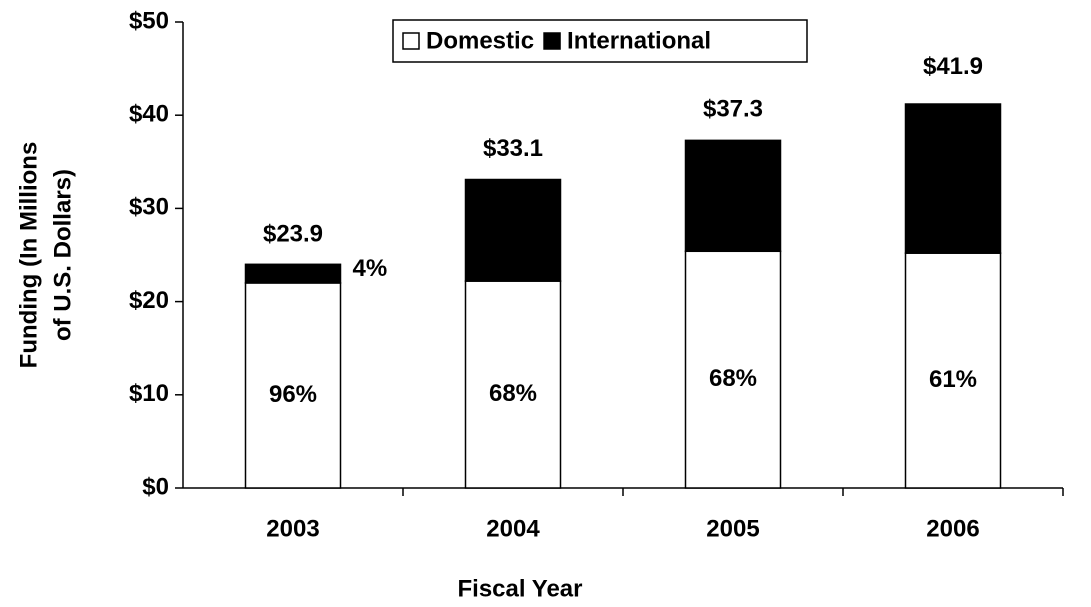 This screenshot has height=607, width=1091. I want to click on legend-label: Domestic, so click(480, 40).